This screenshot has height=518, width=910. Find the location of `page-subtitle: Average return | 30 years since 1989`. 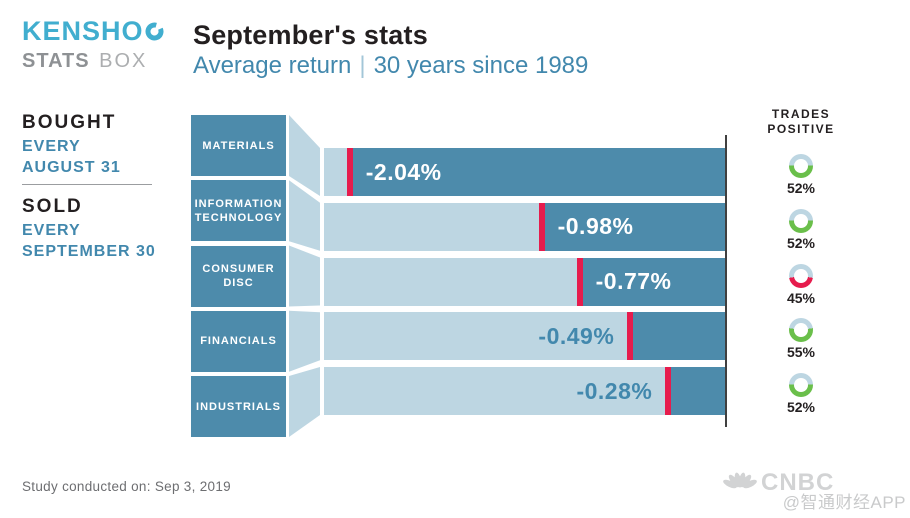

page-subtitle: Average return | 30 years since 1989 is located at coordinates (390, 66).